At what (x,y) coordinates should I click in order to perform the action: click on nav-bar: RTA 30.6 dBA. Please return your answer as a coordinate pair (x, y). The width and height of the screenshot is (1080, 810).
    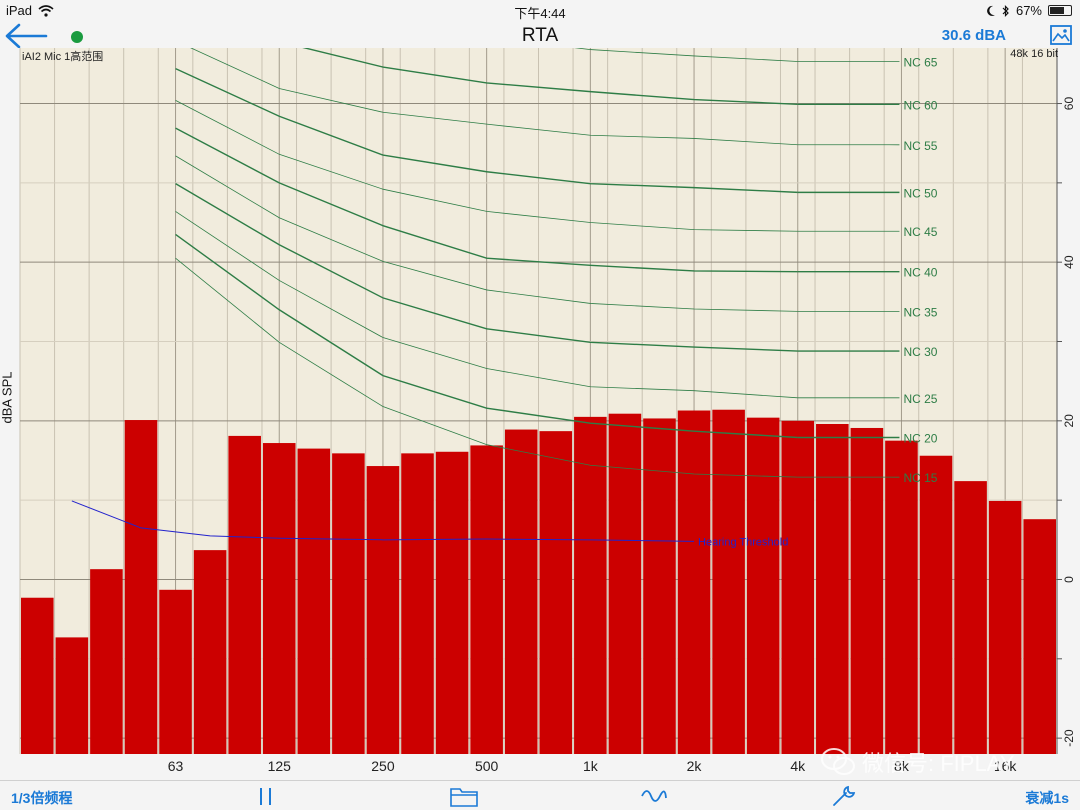
    Looking at the image, I should click on (540, 36).